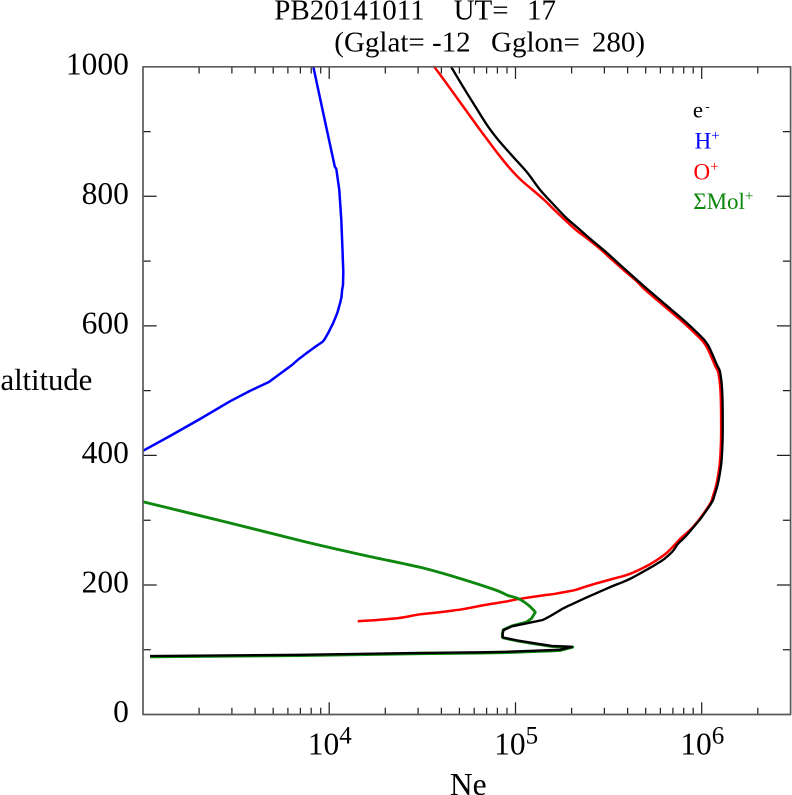  I want to click on svg-text: (Gglat= -12, so click(402, 42).